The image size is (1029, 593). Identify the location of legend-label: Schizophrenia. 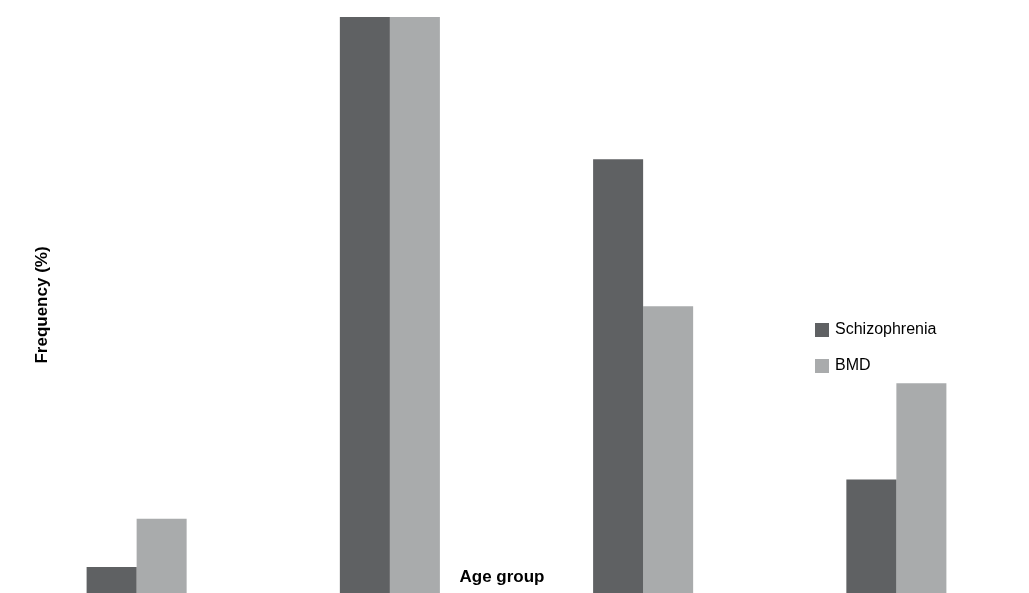
(886, 329).